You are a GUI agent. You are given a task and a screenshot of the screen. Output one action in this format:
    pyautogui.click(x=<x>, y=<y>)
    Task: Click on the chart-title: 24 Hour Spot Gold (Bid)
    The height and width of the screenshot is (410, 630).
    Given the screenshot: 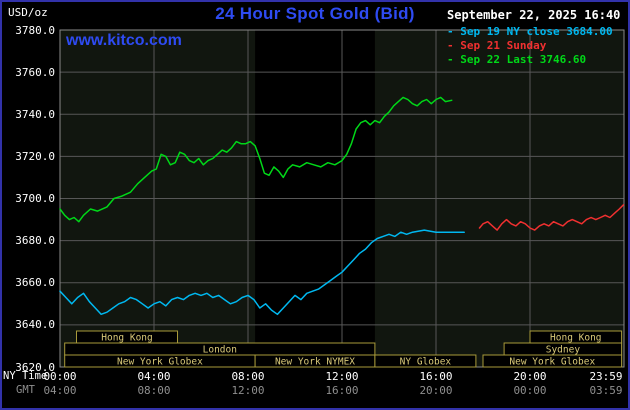 What is the action you would take?
    pyautogui.click(x=315, y=13)
    